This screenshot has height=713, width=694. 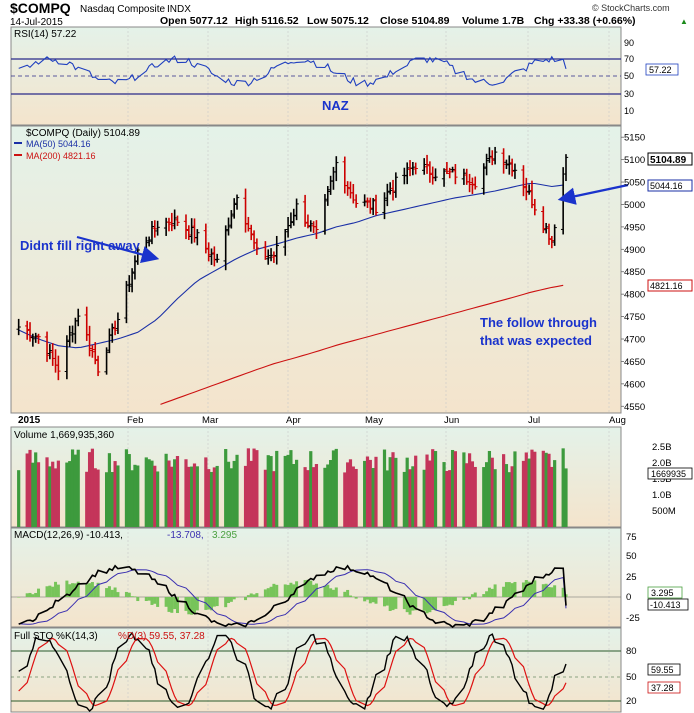 I want to click on macd-histogram, so click(x=292, y=597).